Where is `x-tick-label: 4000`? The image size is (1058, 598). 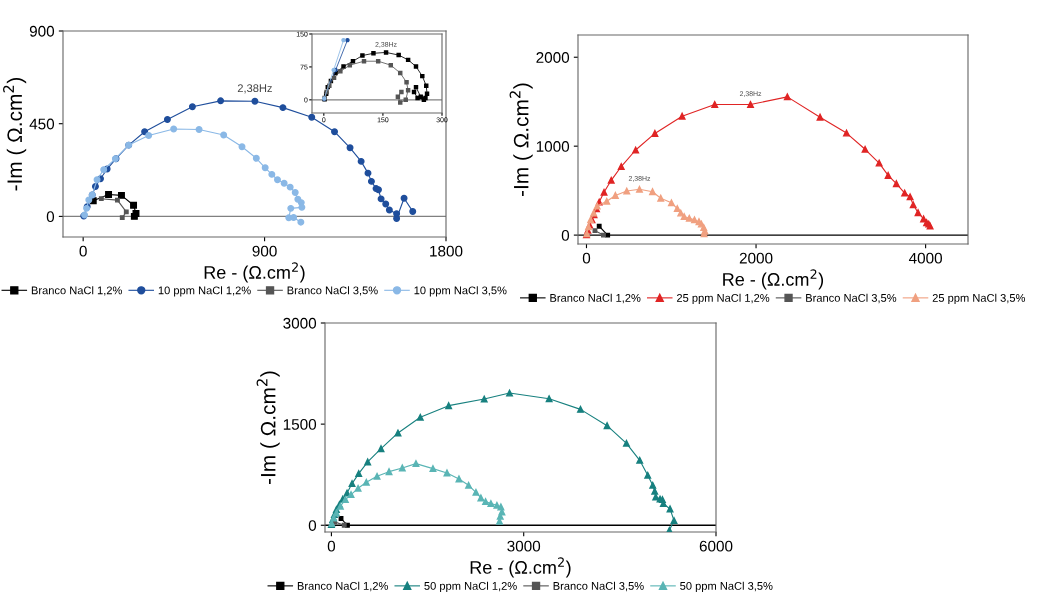
x-tick-label: 4000 is located at coordinates (925, 258).